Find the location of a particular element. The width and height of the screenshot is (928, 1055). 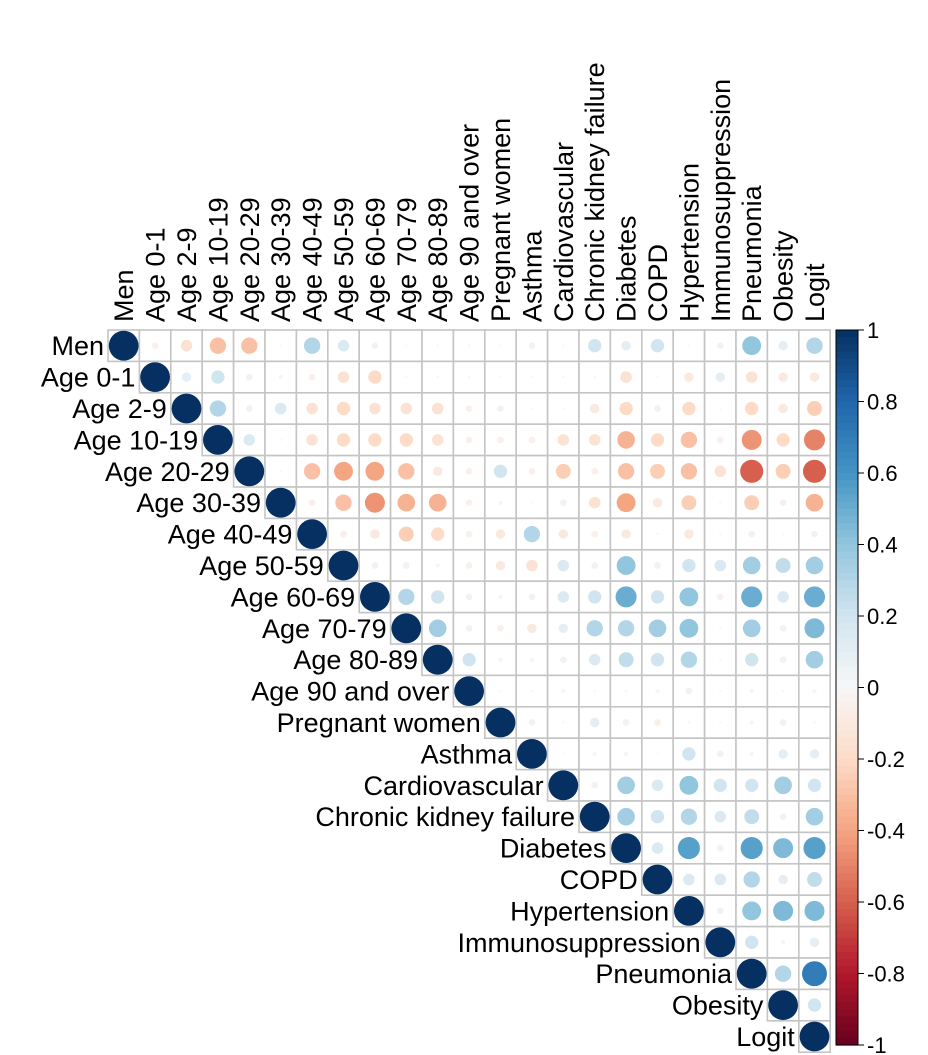

circle-age-70-79-logit is located at coordinates (814, 628).